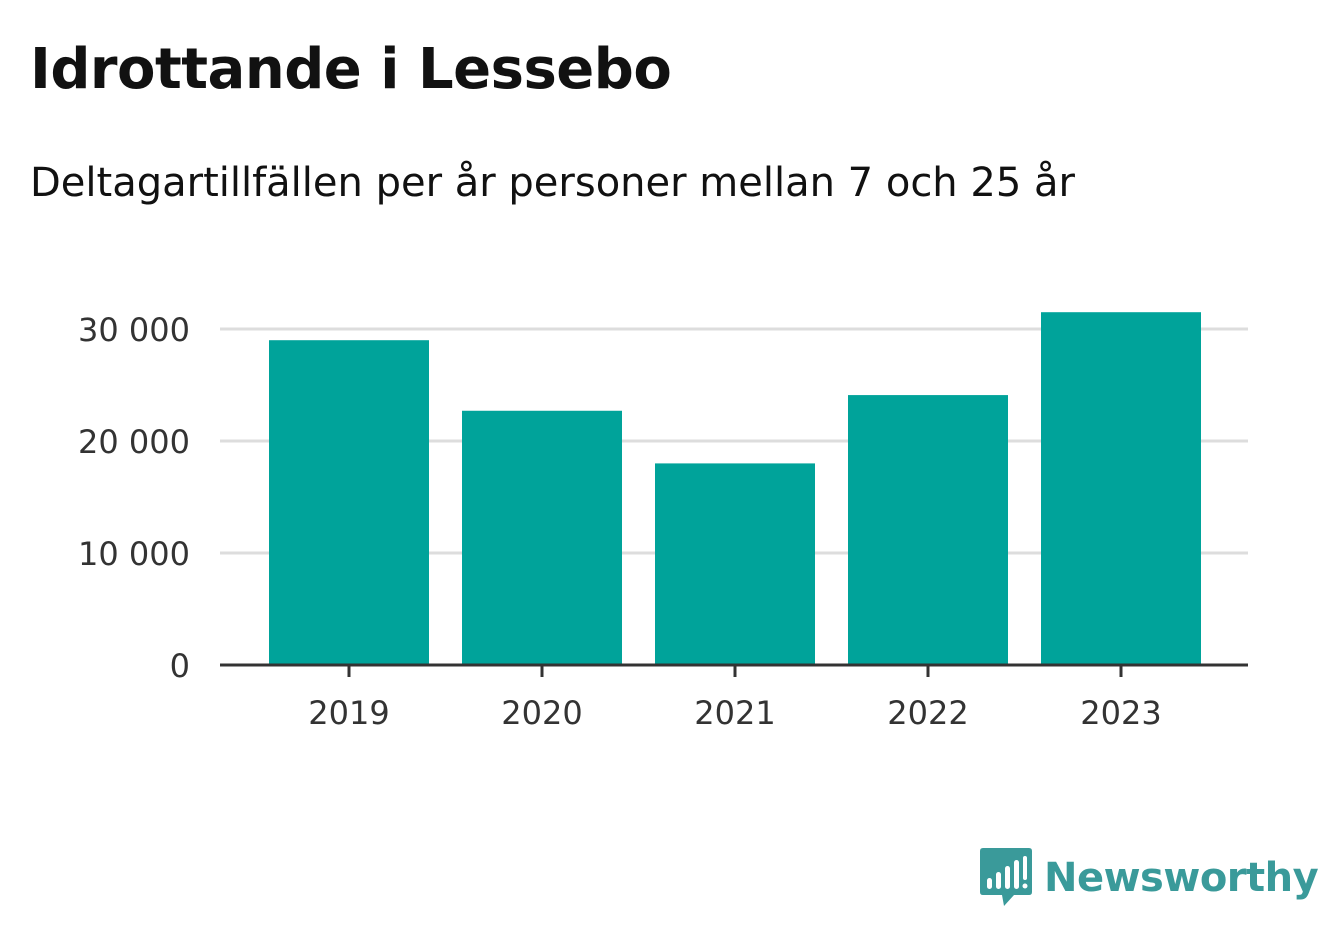 This screenshot has height=939, width=1322. What do you see at coordinates (134, 330) in the screenshot?
I see `y-tick-label: 30 000` at bounding box center [134, 330].